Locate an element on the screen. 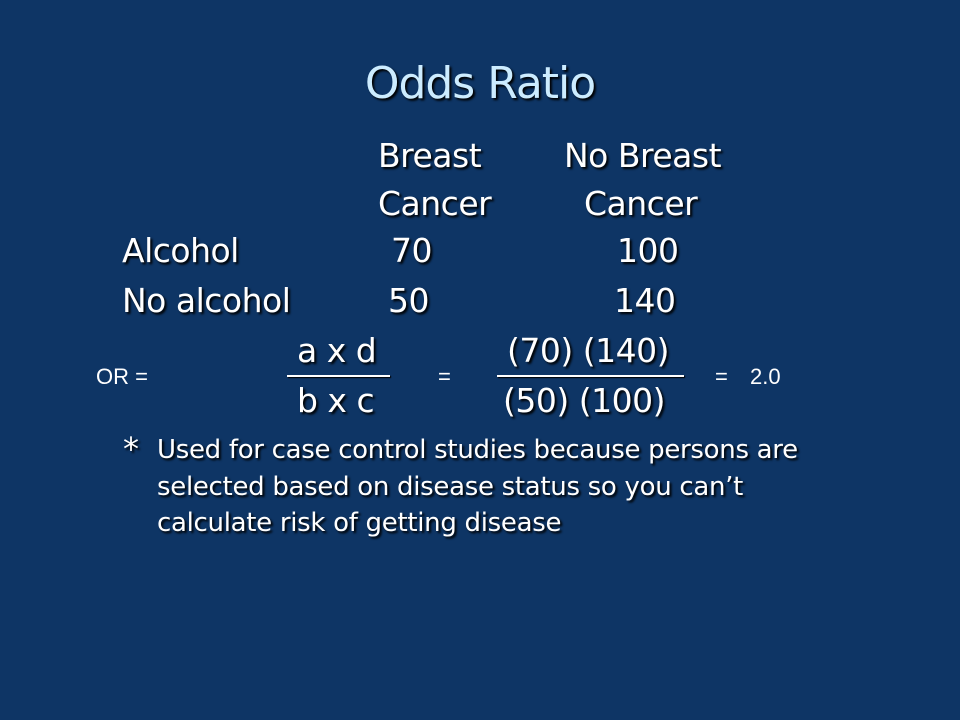  col1-header-line1: Breast is located at coordinates (430, 155).